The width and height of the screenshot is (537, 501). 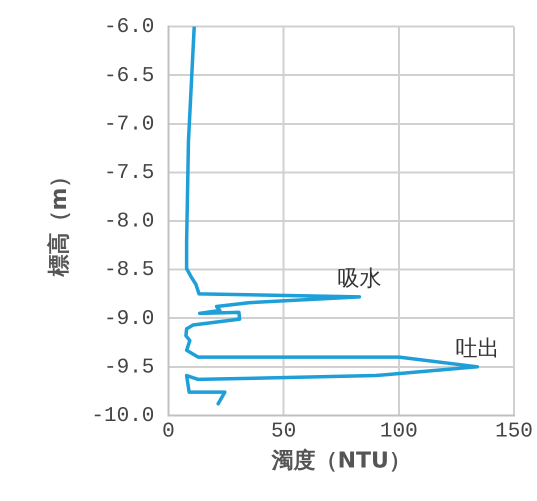 What do you see at coordinates (129, 28) in the screenshot?
I see `y-tick-label: -6.0` at bounding box center [129, 28].